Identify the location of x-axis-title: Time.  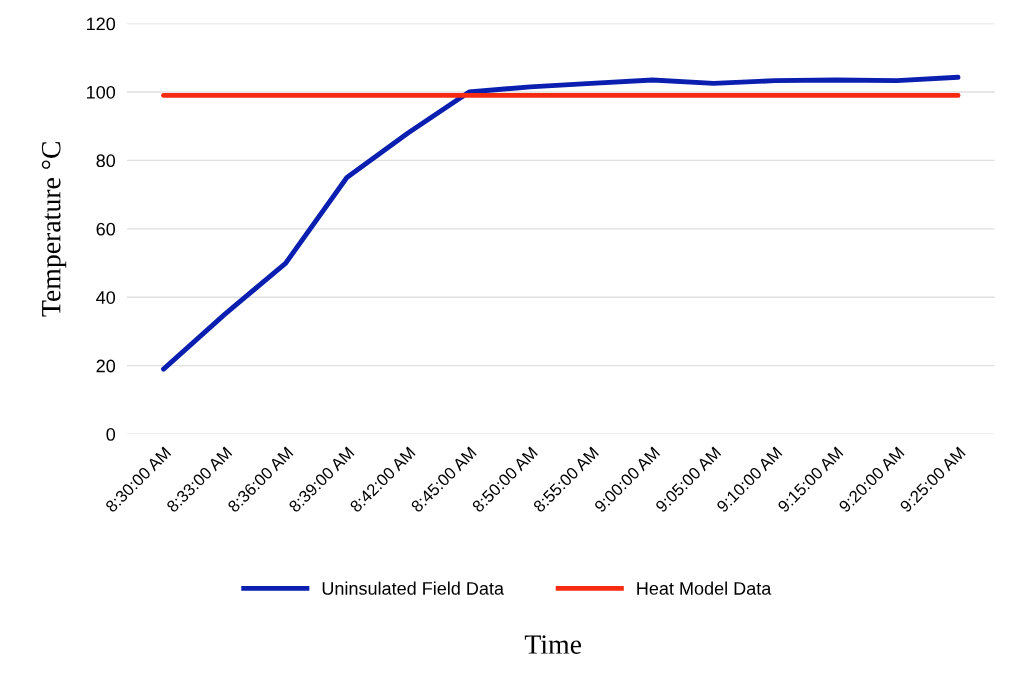
(553, 644).